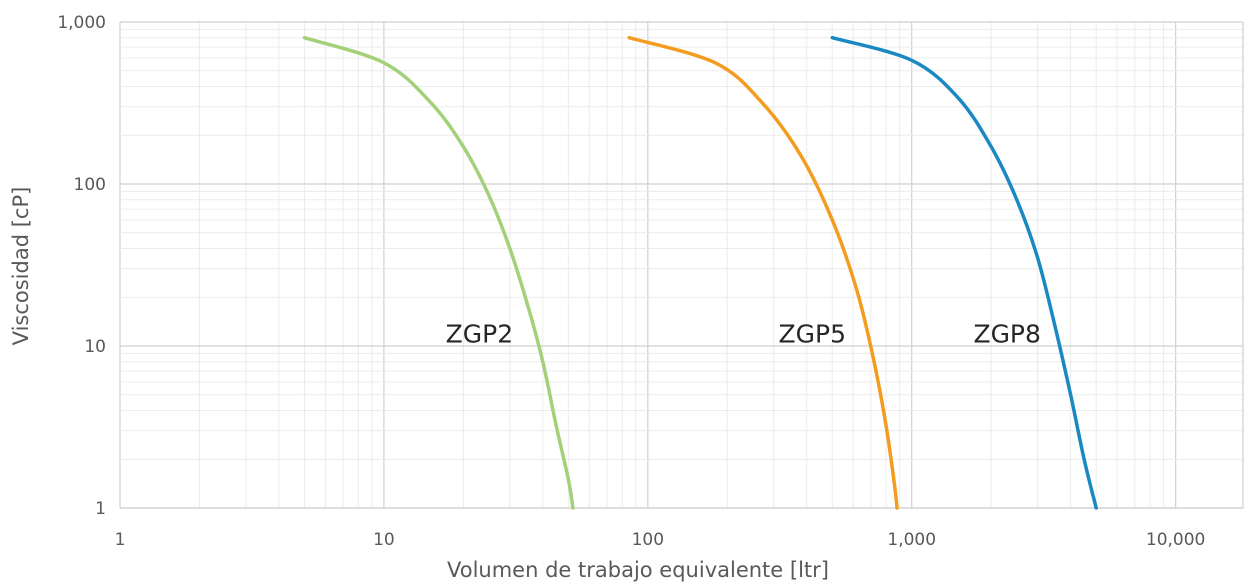 The image size is (1256, 587). I want to click on y-tick-label: 10, so click(95, 347).